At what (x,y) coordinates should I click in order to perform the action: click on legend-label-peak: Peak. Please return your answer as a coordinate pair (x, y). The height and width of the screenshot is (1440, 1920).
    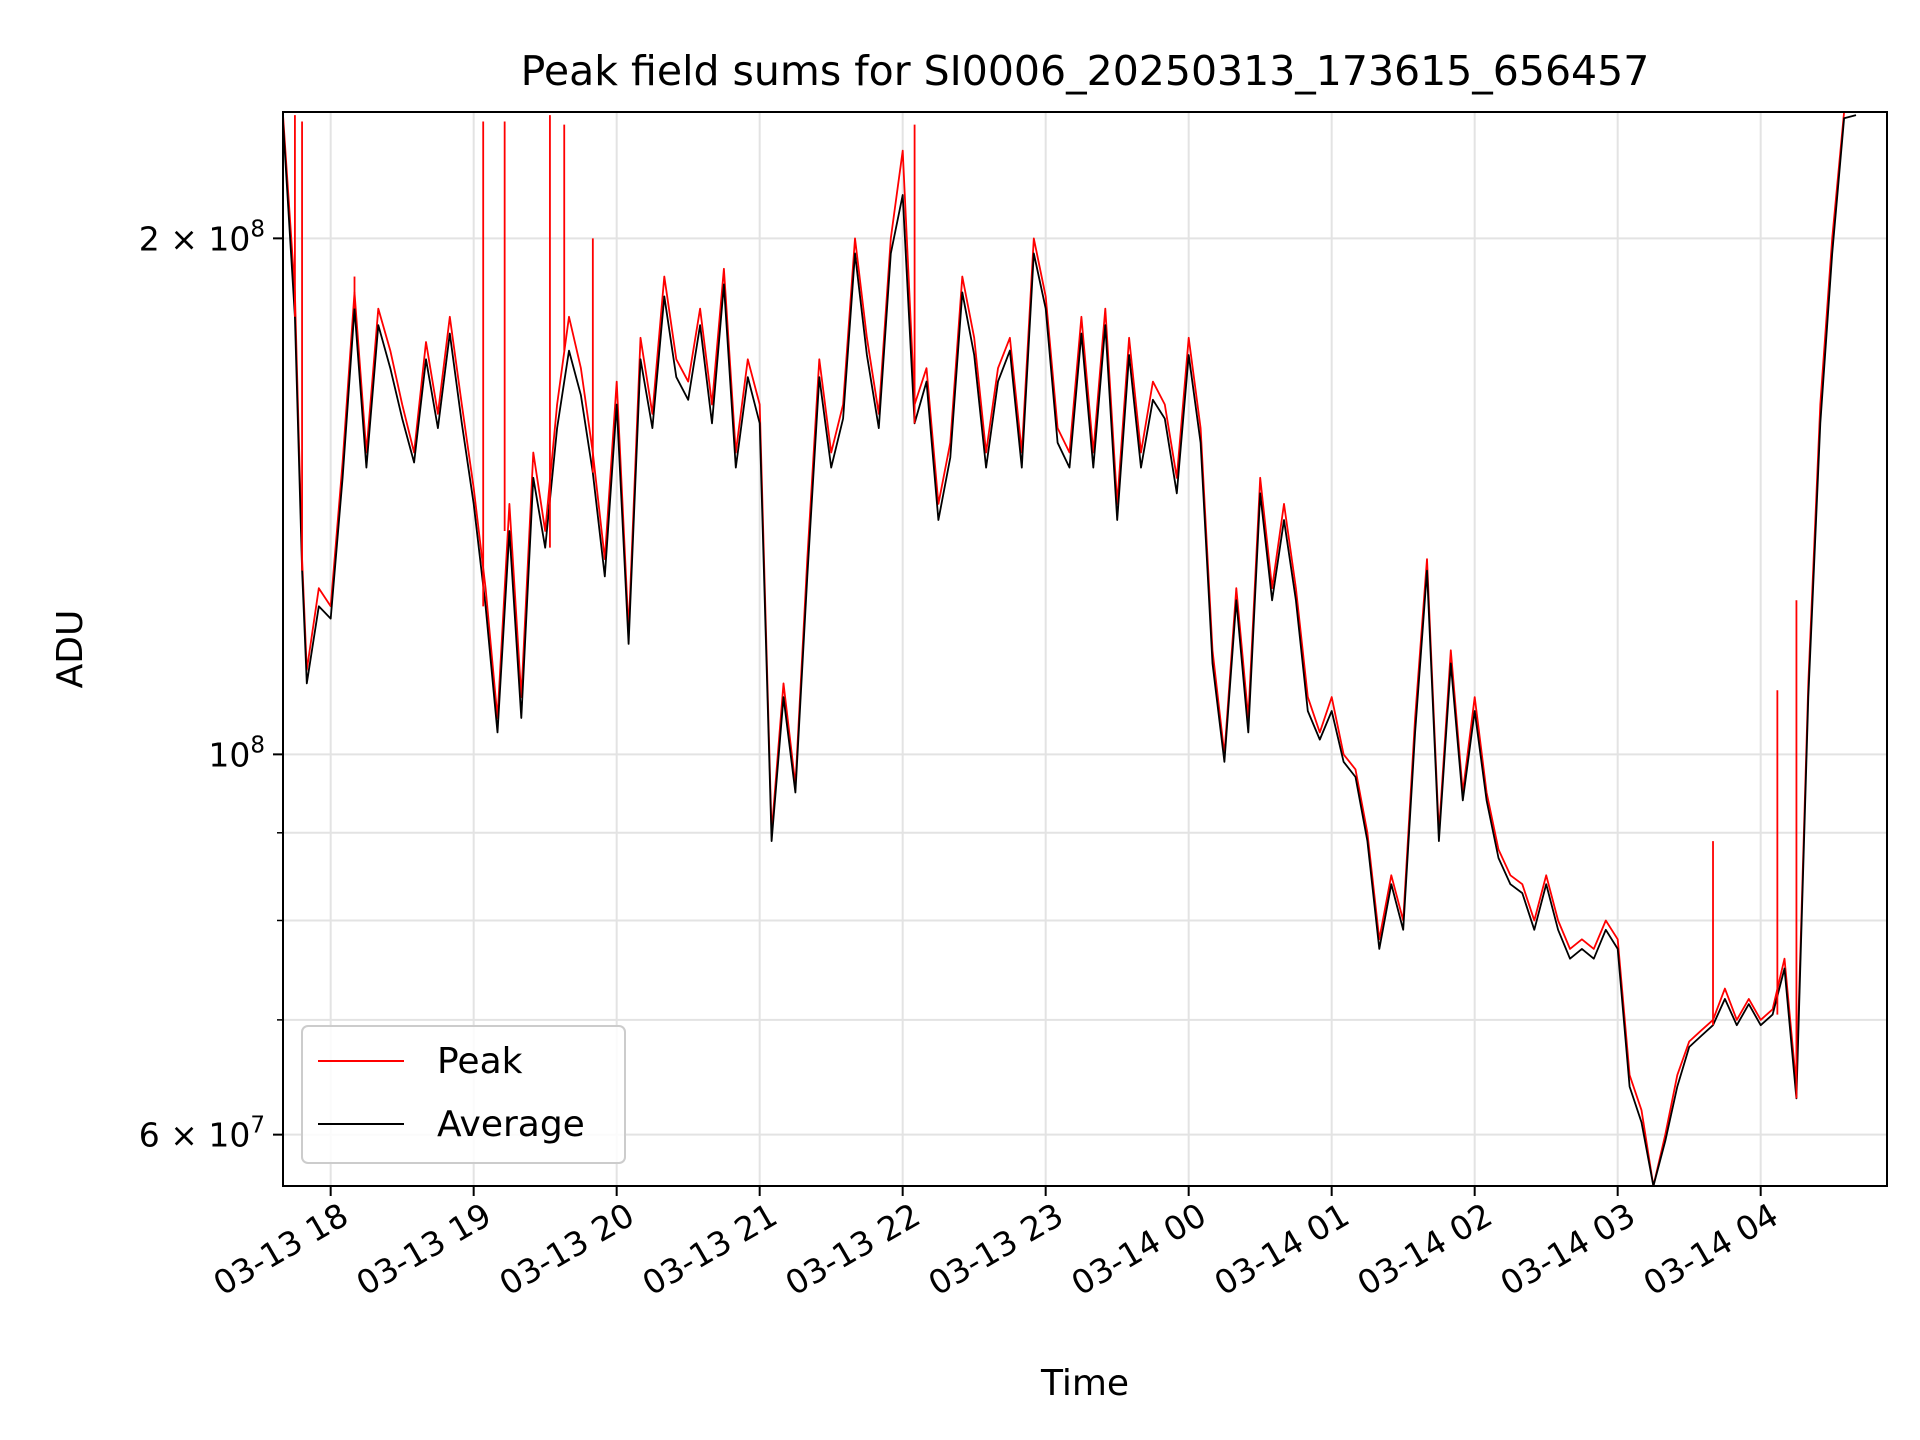
    Looking at the image, I should click on (480, 1061).